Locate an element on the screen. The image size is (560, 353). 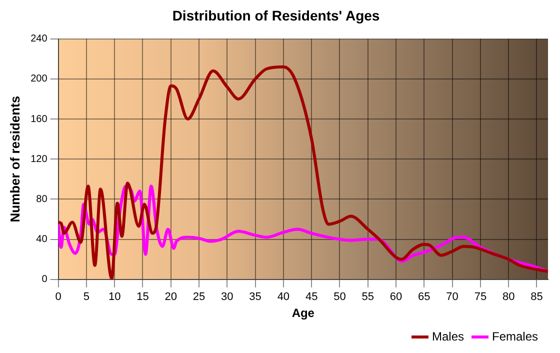
x-tick-label: 45 is located at coordinates (311, 297).